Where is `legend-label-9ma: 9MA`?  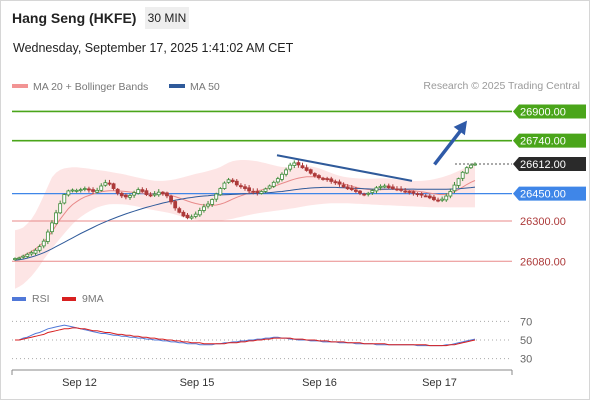 legend-label-9ma: 9MA is located at coordinates (93, 299).